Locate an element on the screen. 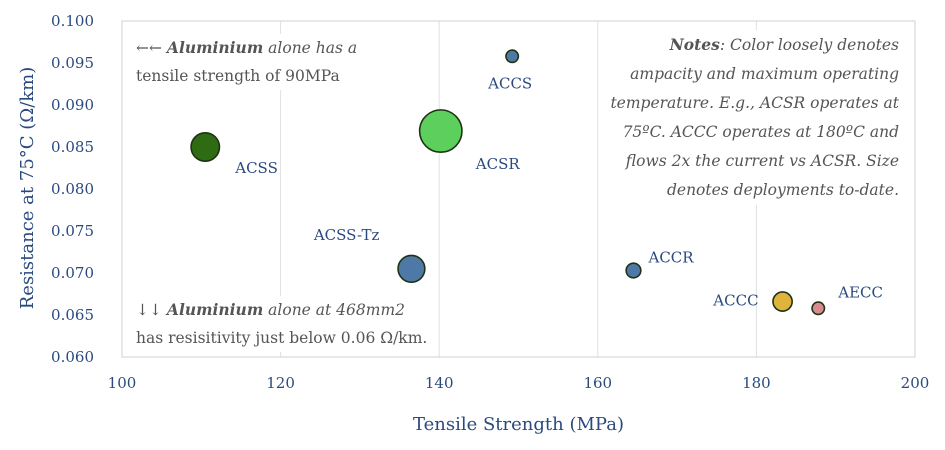  annotation-text: has resisitivity just below 0.06 Ω/km. is located at coordinates (282, 338).